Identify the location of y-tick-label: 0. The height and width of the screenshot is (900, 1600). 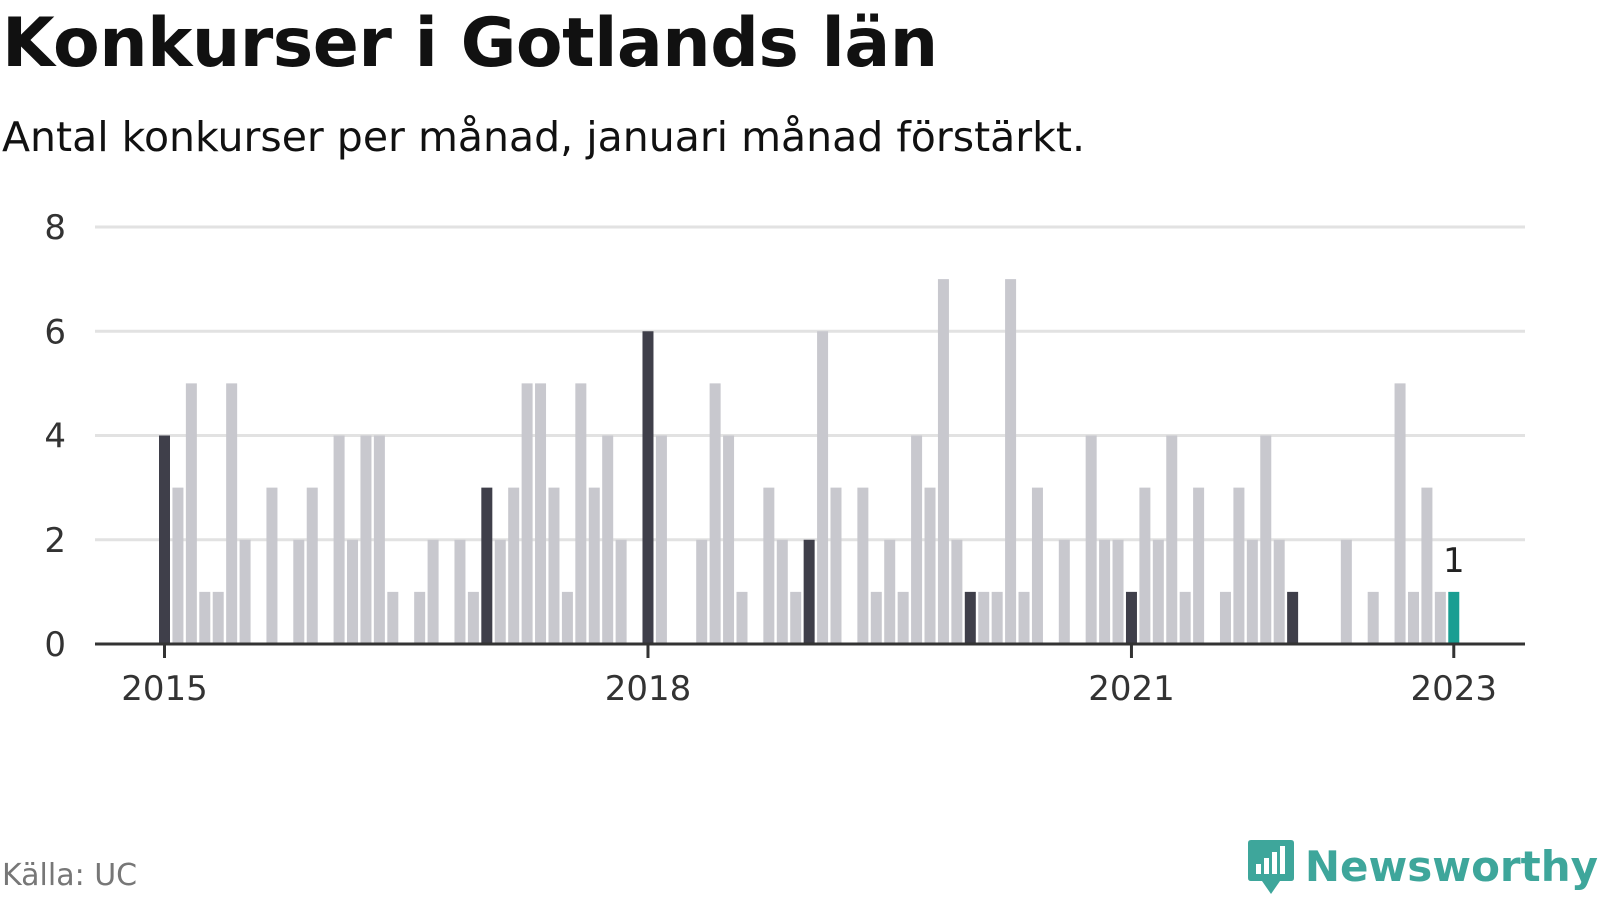
(55, 645).